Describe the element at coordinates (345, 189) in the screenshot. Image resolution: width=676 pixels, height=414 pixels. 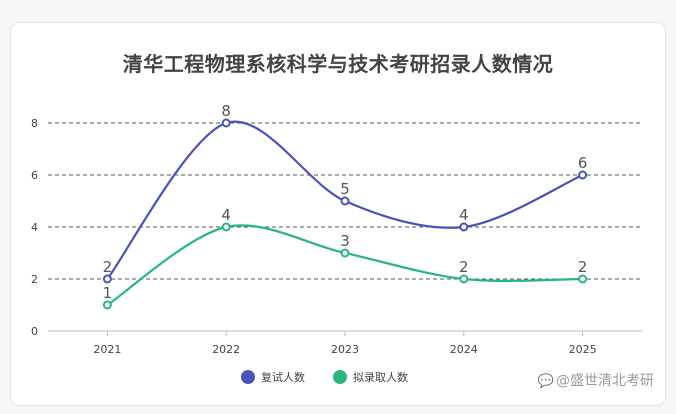
I see `data-label: 5` at that location.